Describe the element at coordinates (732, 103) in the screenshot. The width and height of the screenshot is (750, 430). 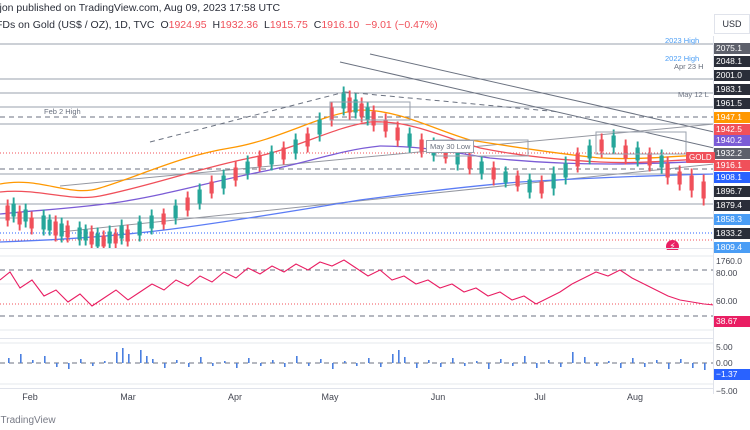
I see `price-tag-1961: 1961.5` at that location.